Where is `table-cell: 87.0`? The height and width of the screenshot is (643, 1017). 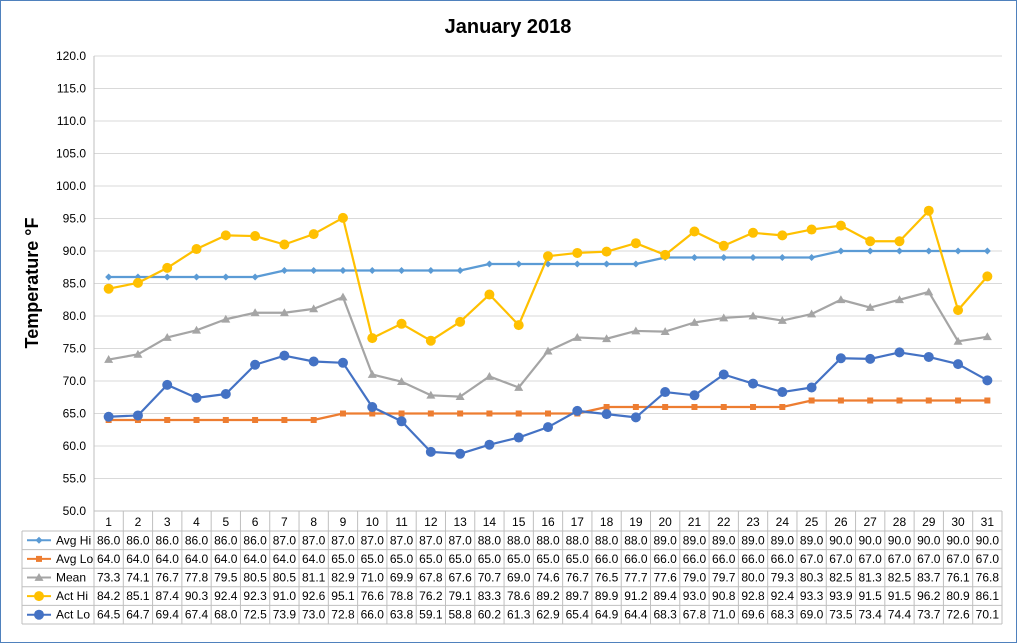
table-cell: 87.0 is located at coordinates (460, 540).